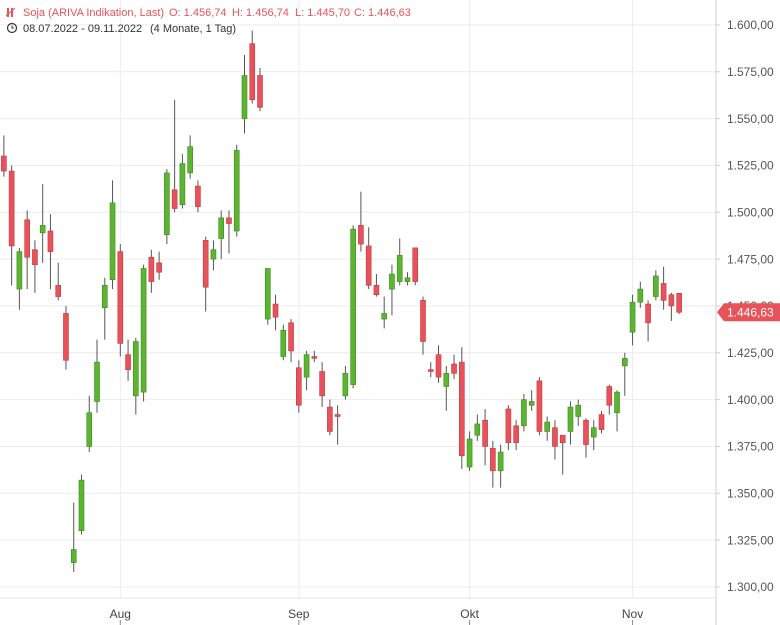 This screenshot has height=625, width=780. What do you see at coordinates (93, 13) in the screenshot?
I see `chart-title: Soja (ARIVA Indikation, Last)` at bounding box center [93, 13].